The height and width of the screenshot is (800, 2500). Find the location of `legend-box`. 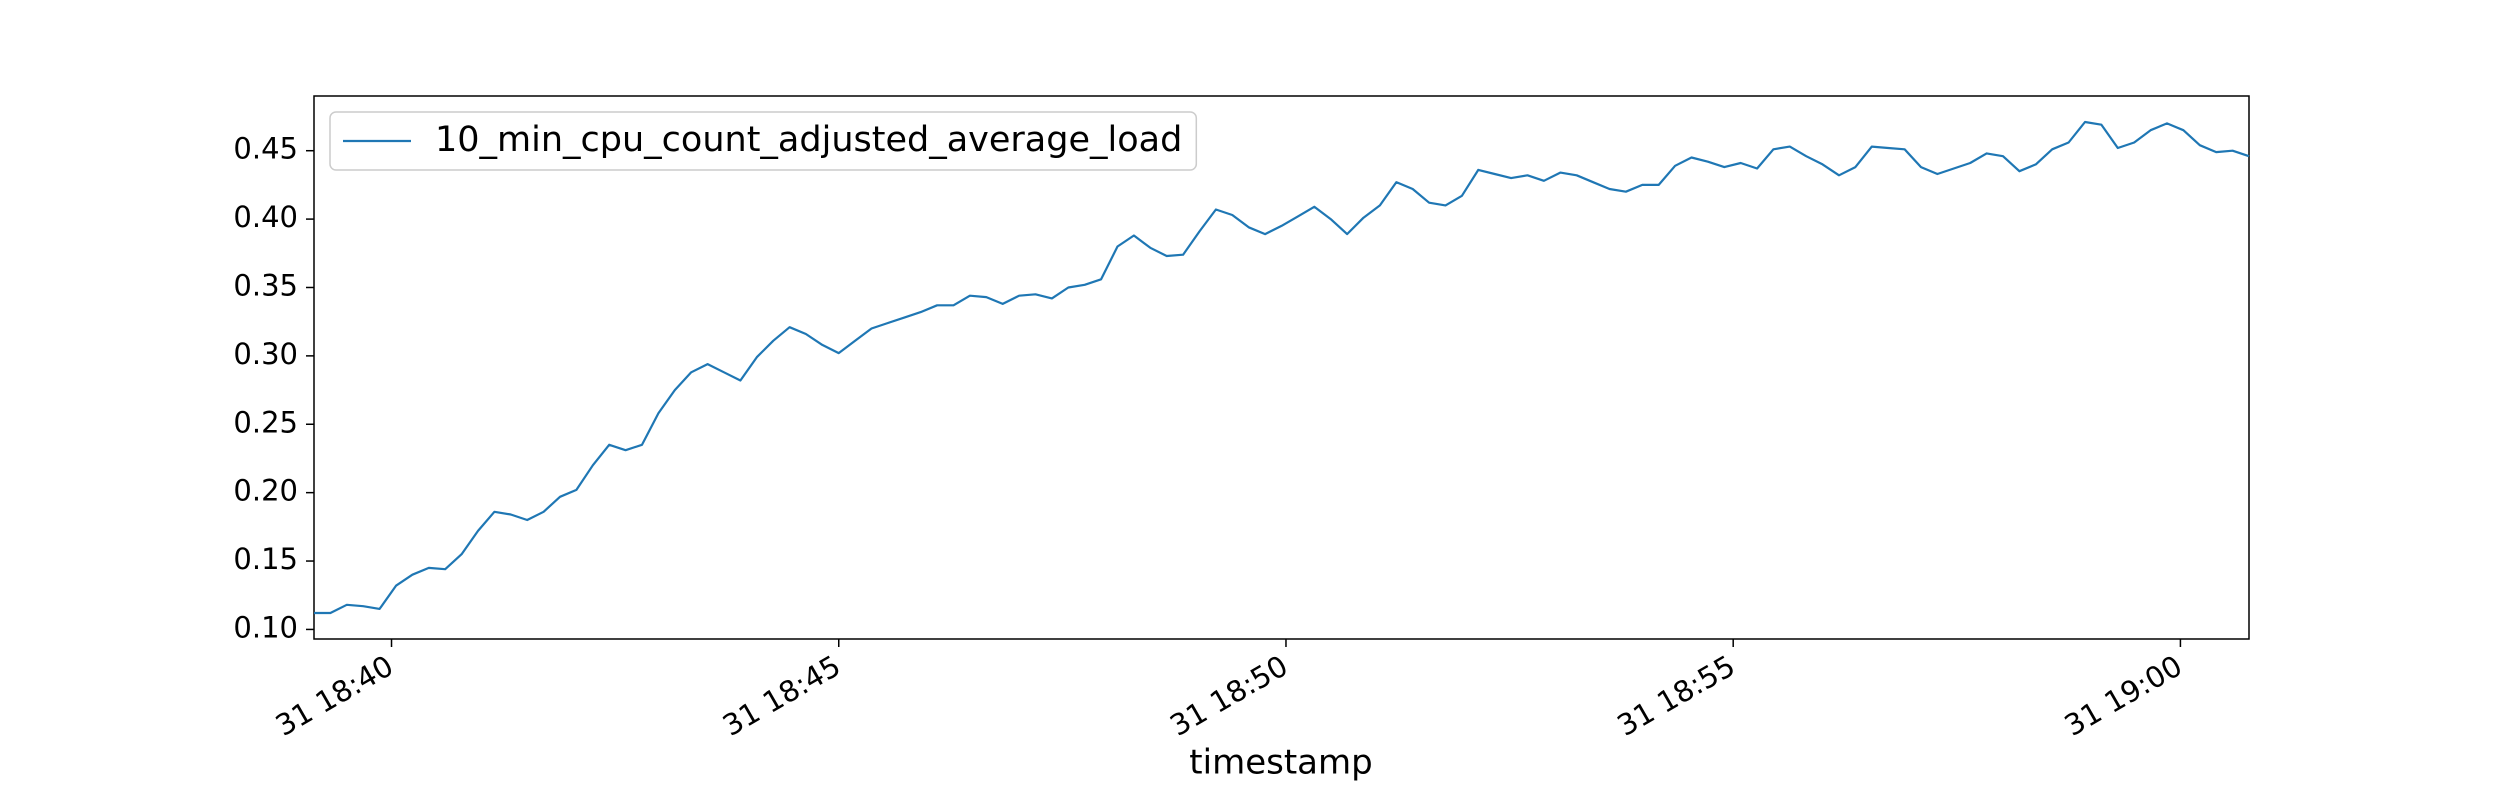

legend-box is located at coordinates (763, 141).